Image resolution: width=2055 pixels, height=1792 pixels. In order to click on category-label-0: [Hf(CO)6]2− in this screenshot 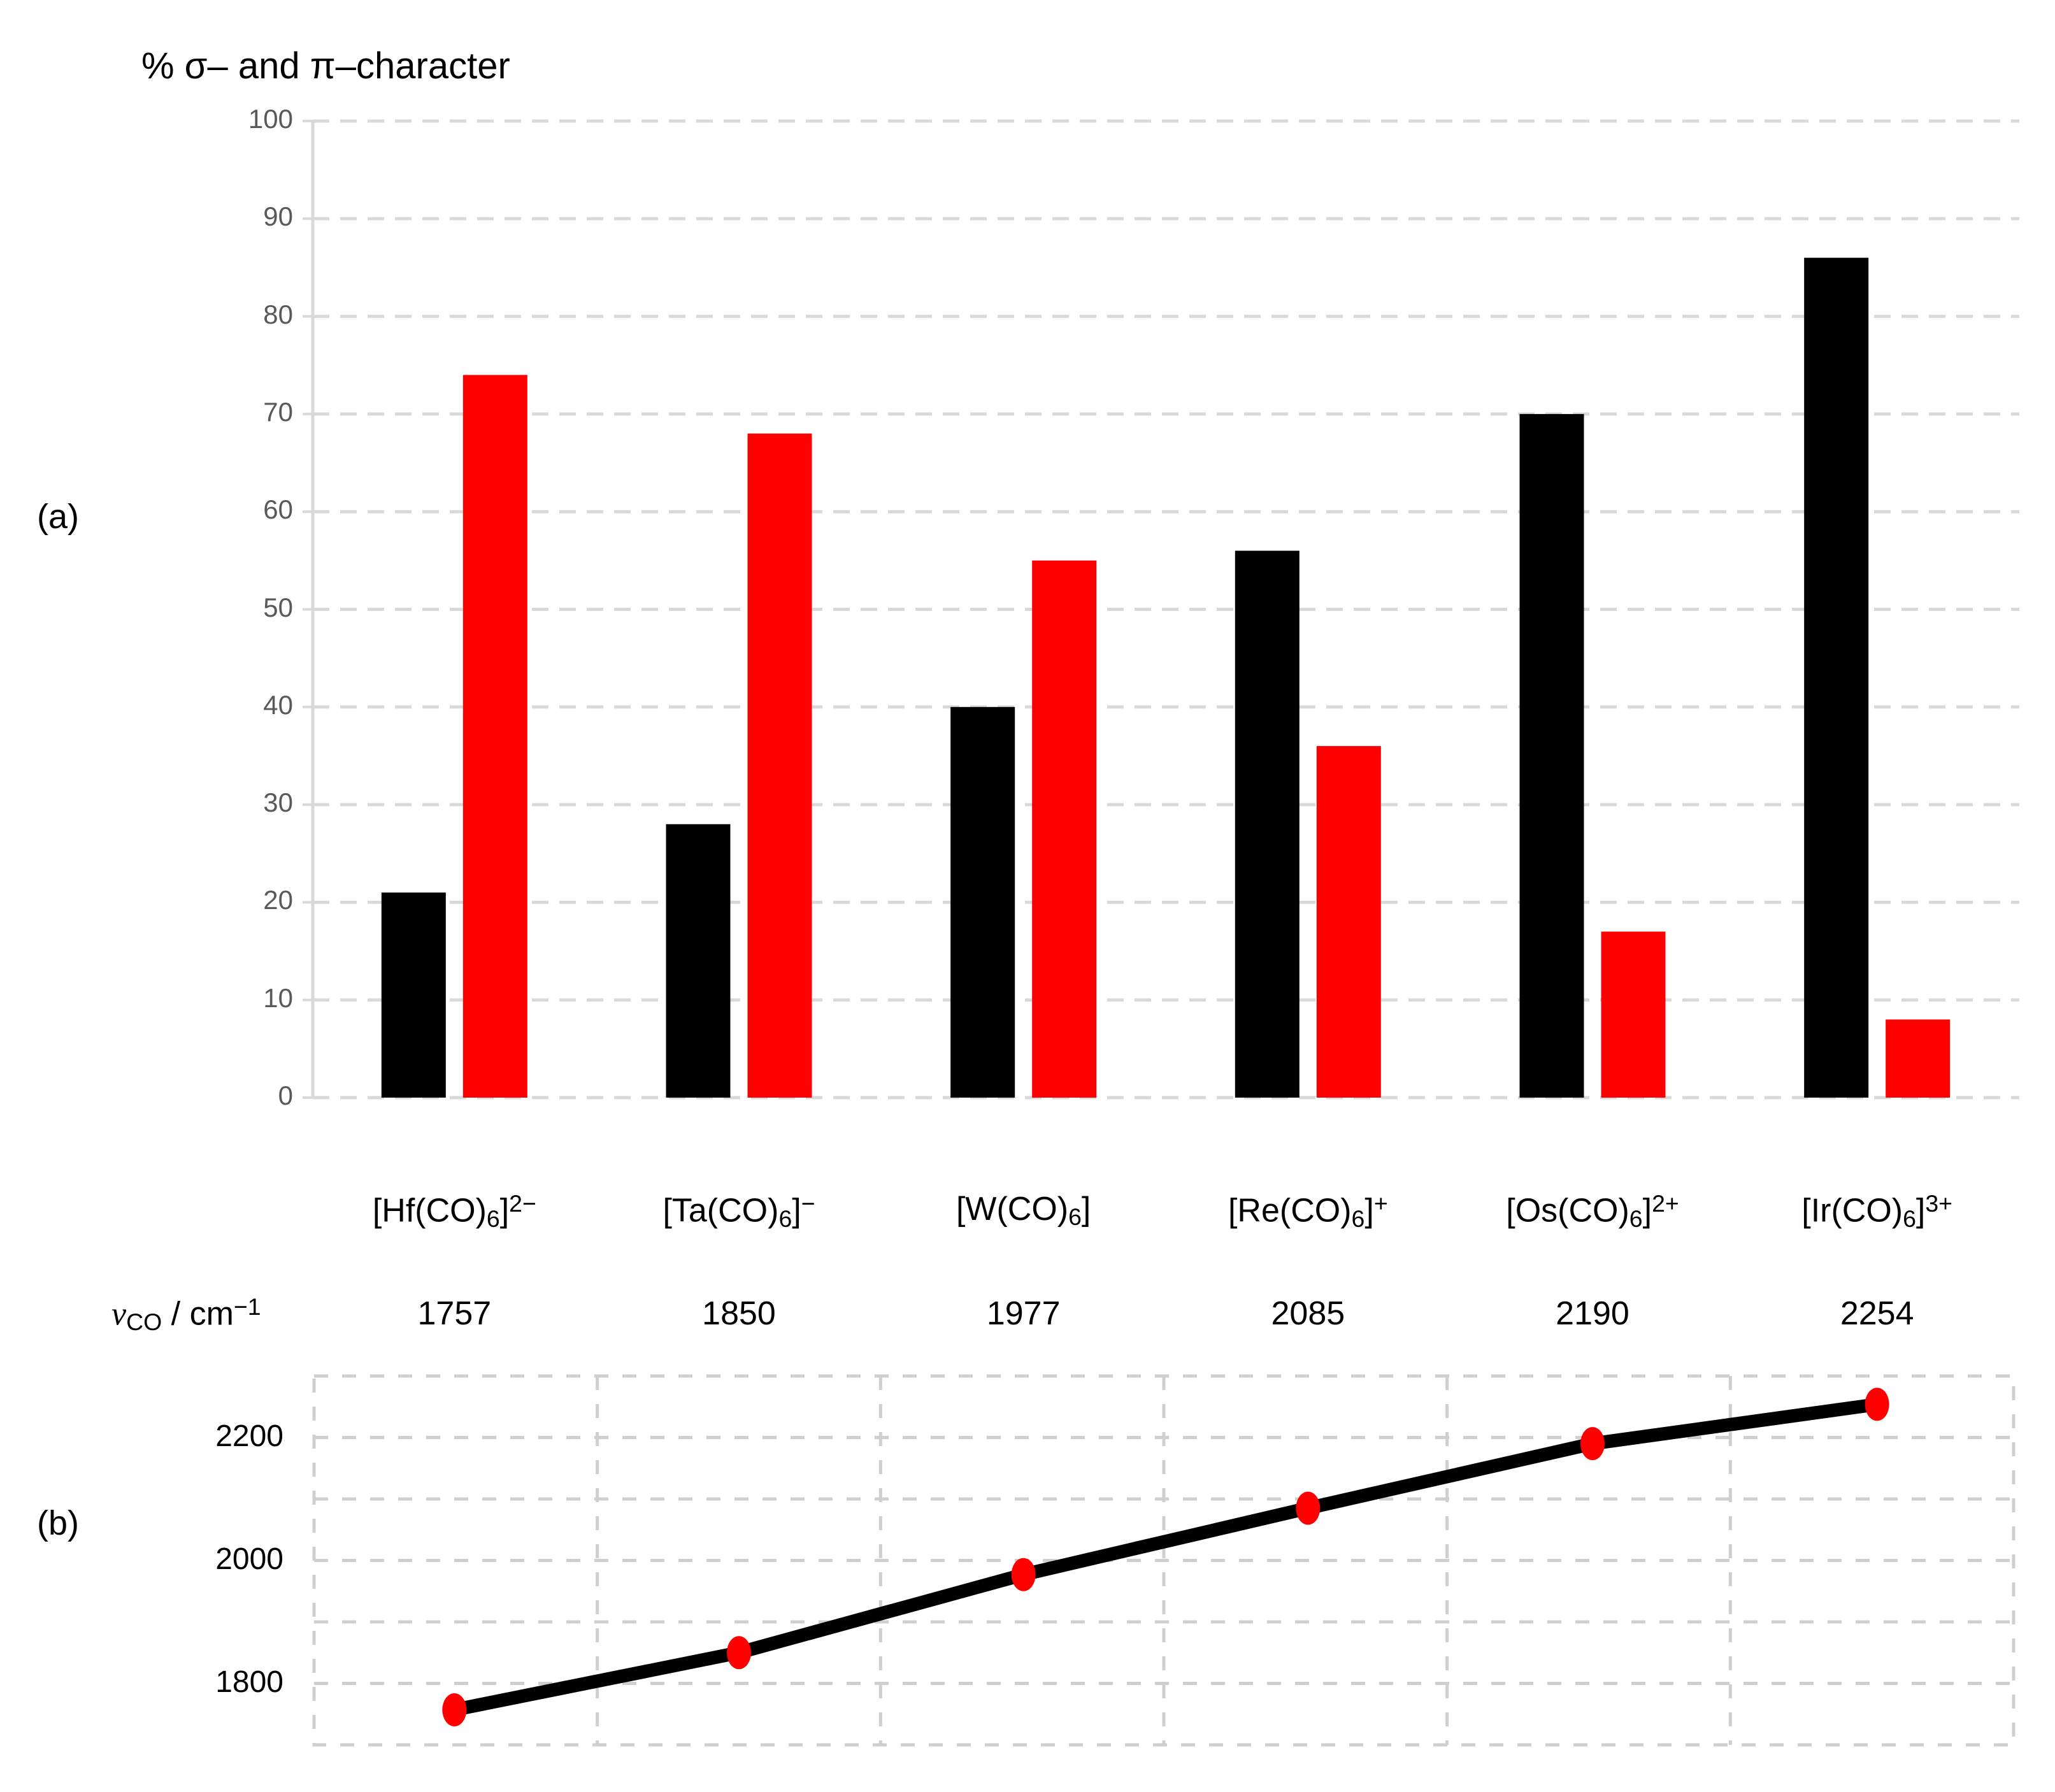, I will do `click(454, 1211)`.